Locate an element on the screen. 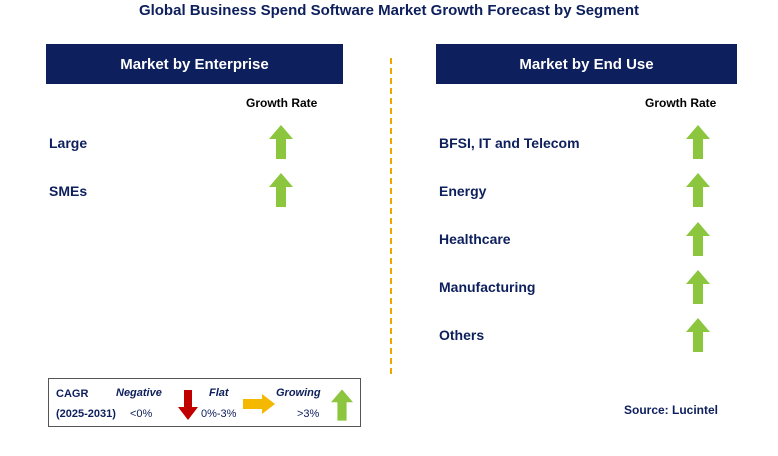 The image size is (778, 456). legend-negative-range: <0% is located at coordinates (141, 414).